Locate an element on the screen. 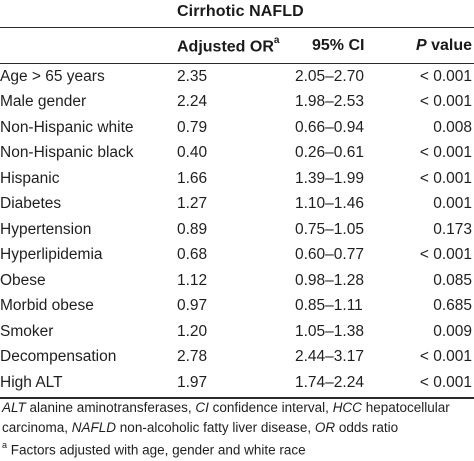 This screenshot has width=474, height=461. factor-cell: Male gender is located at coordinates (43, 102).